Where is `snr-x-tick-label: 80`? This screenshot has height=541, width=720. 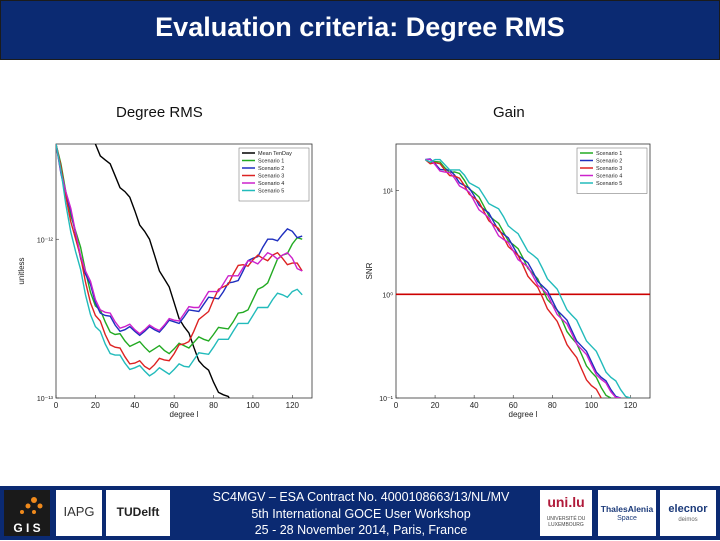
snr-x-tick-label: 80 is located at coordinates (552, 405).